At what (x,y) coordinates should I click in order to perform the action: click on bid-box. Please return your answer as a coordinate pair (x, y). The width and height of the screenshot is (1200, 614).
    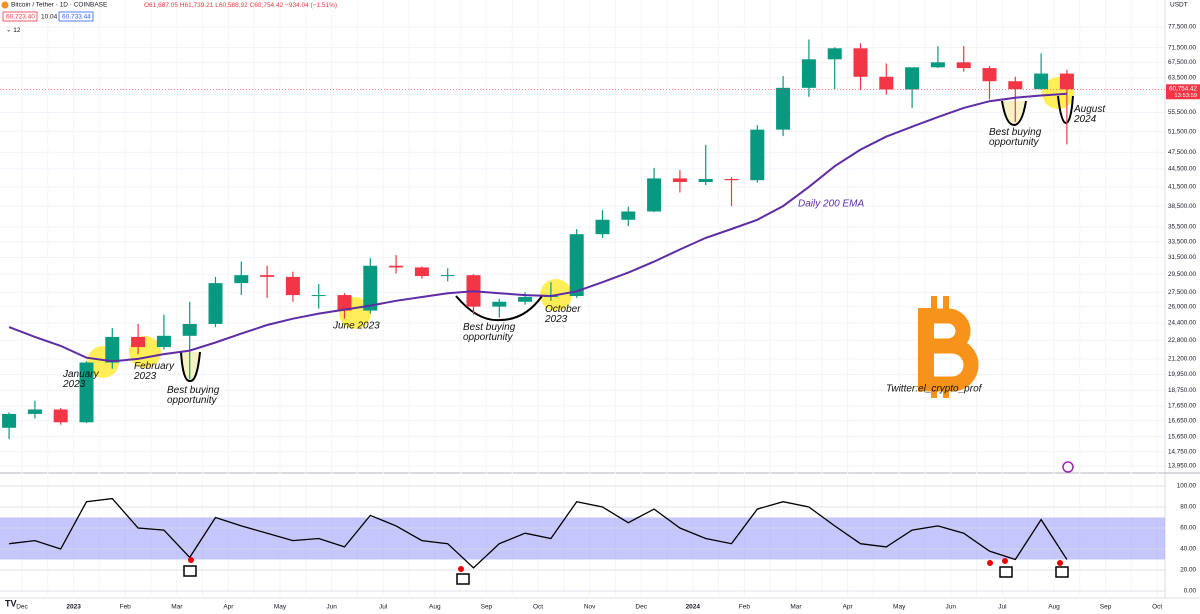
    Looking at the image, I should click on (20, 16).